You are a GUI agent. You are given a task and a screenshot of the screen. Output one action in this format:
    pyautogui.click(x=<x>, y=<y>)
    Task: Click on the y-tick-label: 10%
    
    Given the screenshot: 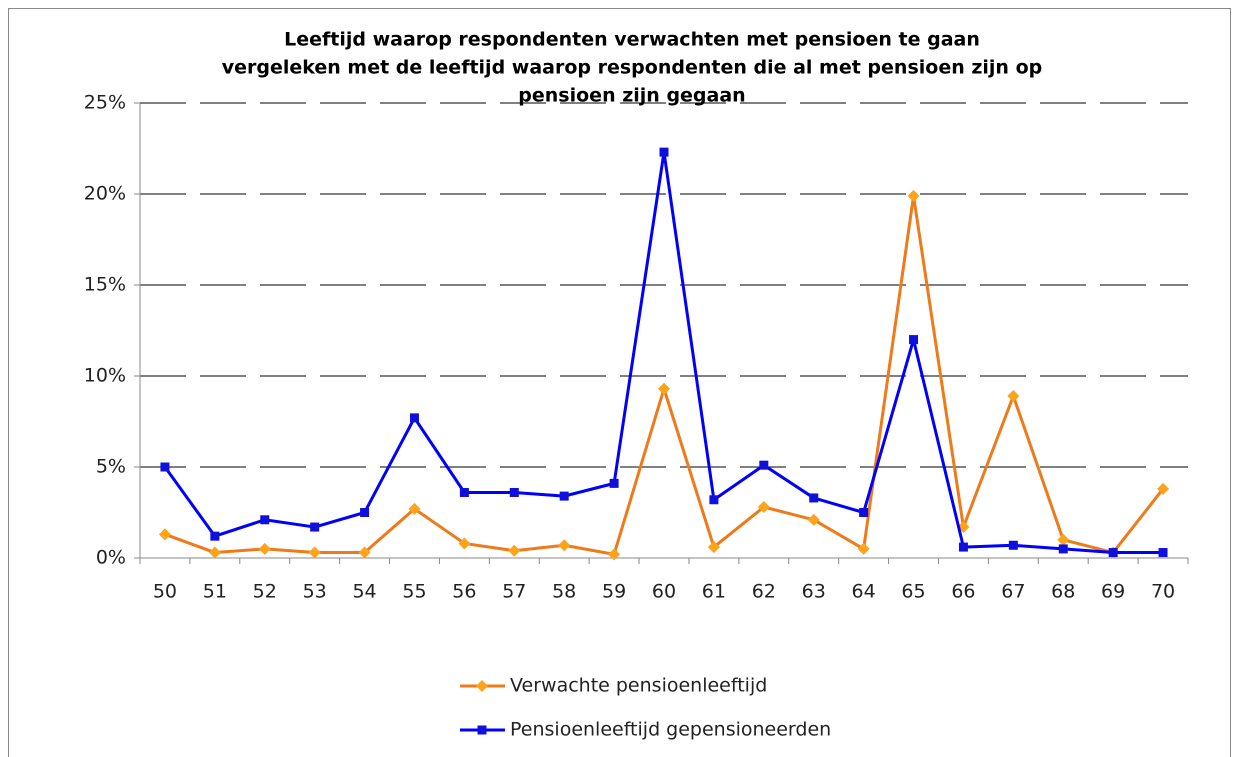 What is the action you would take?
    pyautogui.click(x=105, y=376)
    